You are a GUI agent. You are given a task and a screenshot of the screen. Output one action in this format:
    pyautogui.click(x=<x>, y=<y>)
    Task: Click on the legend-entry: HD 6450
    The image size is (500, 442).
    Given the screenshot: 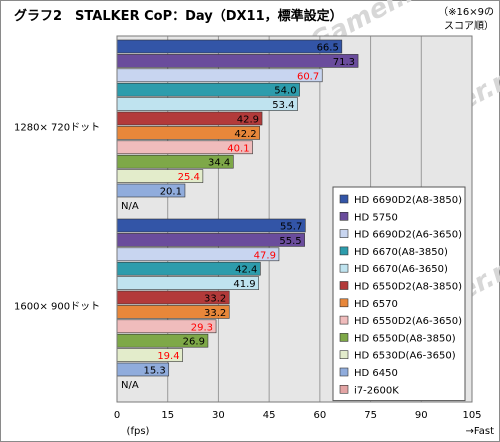 What is the action you would take?
    pyautogui.click(x=376, y=373)
    